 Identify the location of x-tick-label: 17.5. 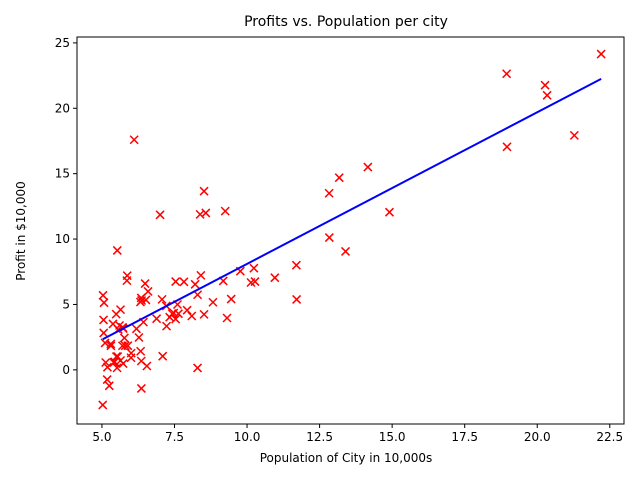
(464, 437).